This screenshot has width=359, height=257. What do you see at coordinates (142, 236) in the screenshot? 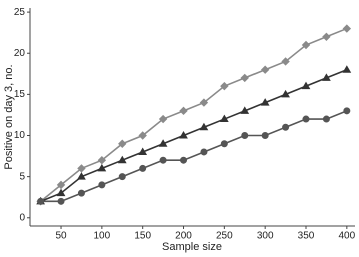
I see `x-tick-label: 150` at bounding box center [142, 236].